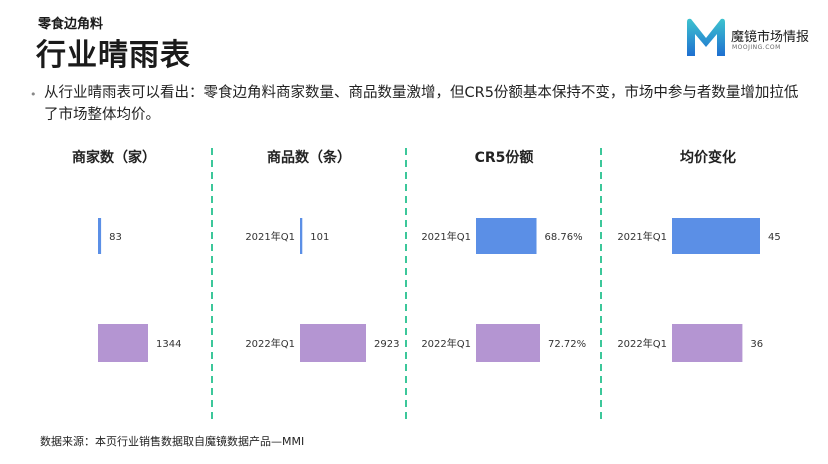 The image size is (828, 464). I want to click on data-label: 45, so click(774, 237).